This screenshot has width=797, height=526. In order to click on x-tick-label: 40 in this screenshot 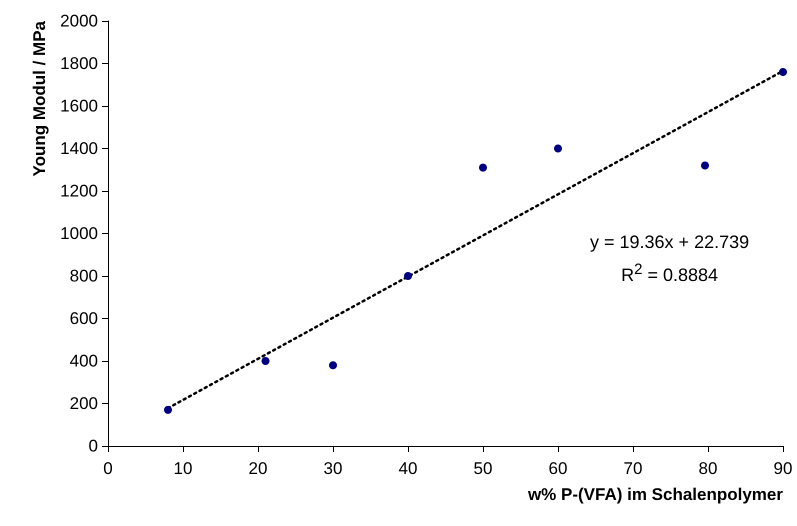, I will do `click(408, 468)`.